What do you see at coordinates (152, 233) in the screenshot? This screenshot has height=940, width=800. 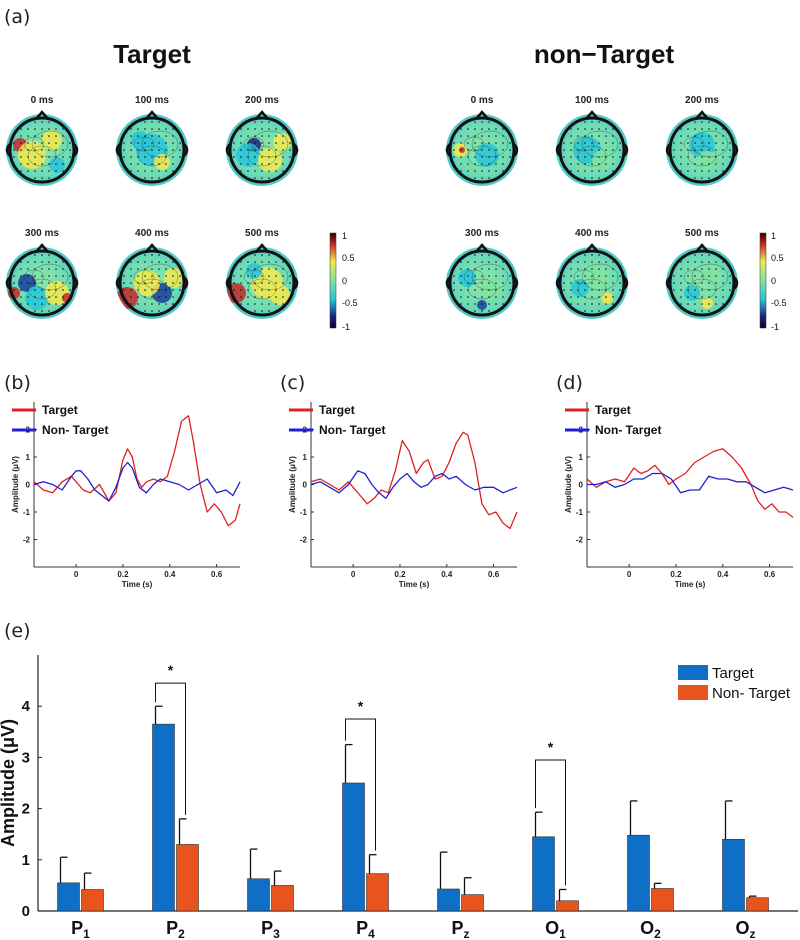 I see `topomap-time-label: 400 ms` at bounding box center [152, 233].